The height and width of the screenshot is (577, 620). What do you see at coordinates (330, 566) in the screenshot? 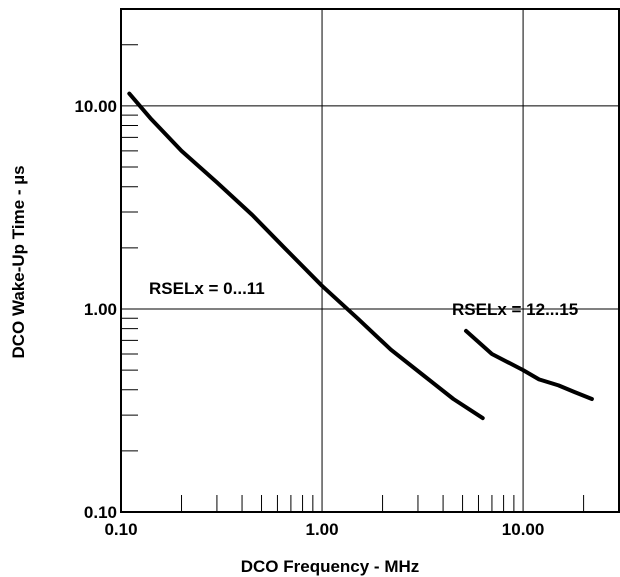
I see `x-axis-label: DCO Frequency - MHz` at bounding box center [330, 566].